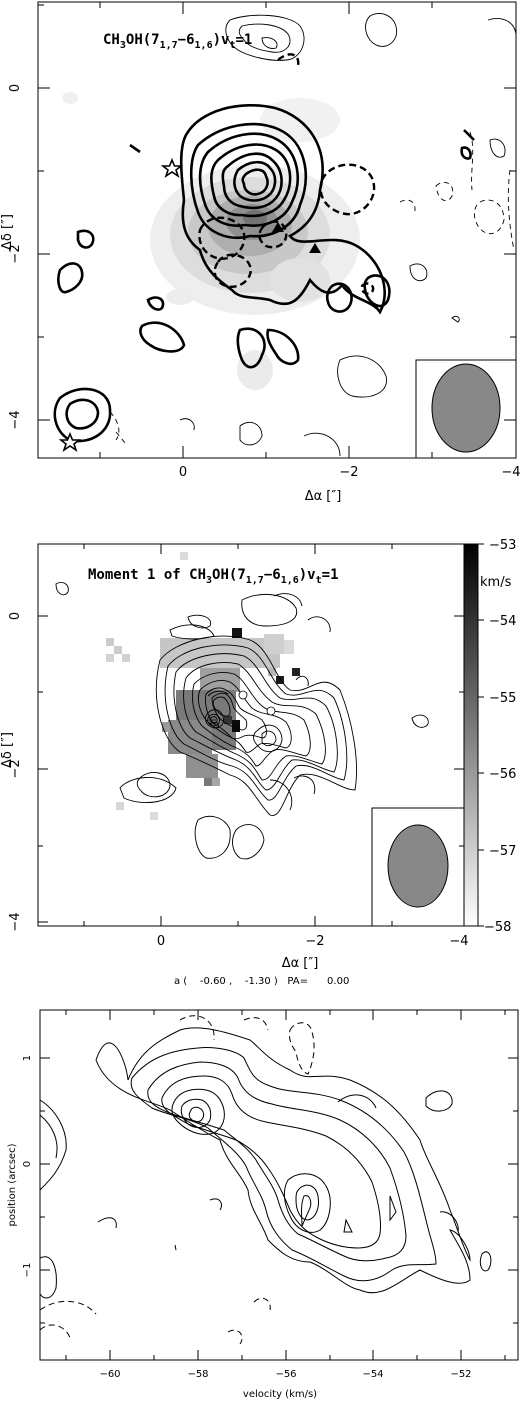 This screenshot has height=1405, width=527. What do you see at coordinates (323, 496) in the screenshot?
I see `panel-1-xlabel: Δα [″]` at bounding box center [323, 496].